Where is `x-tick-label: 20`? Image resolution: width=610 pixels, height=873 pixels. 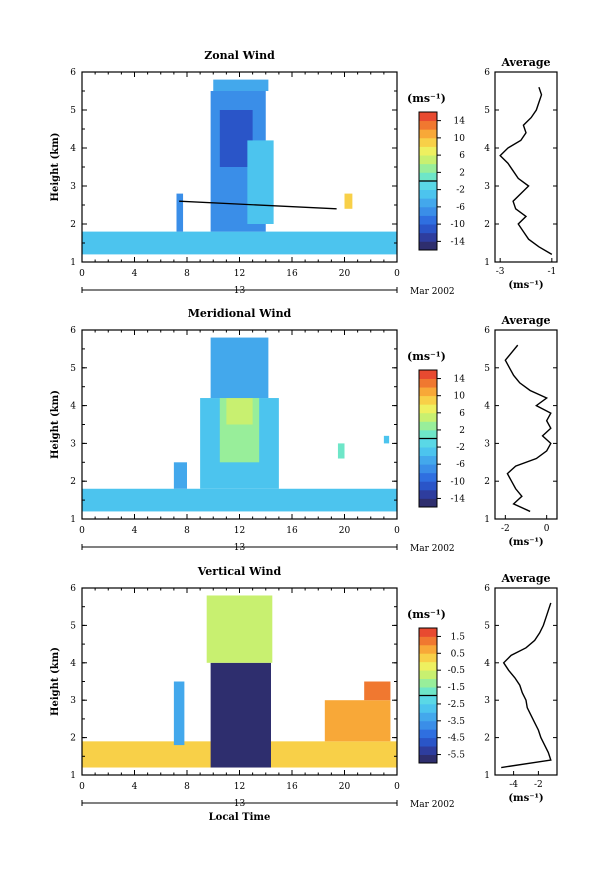 x-tick-label: 20 is located at coordinates (345, 787).